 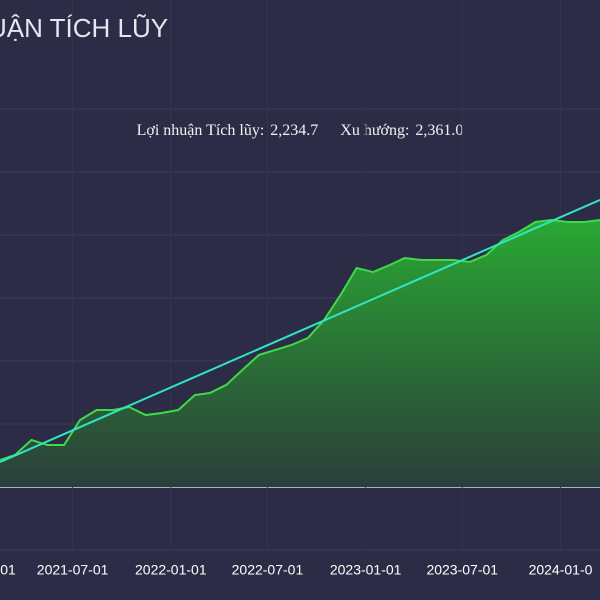 I want to click on x-tick-label: 2023-07-01, so click(x=462, y=570).